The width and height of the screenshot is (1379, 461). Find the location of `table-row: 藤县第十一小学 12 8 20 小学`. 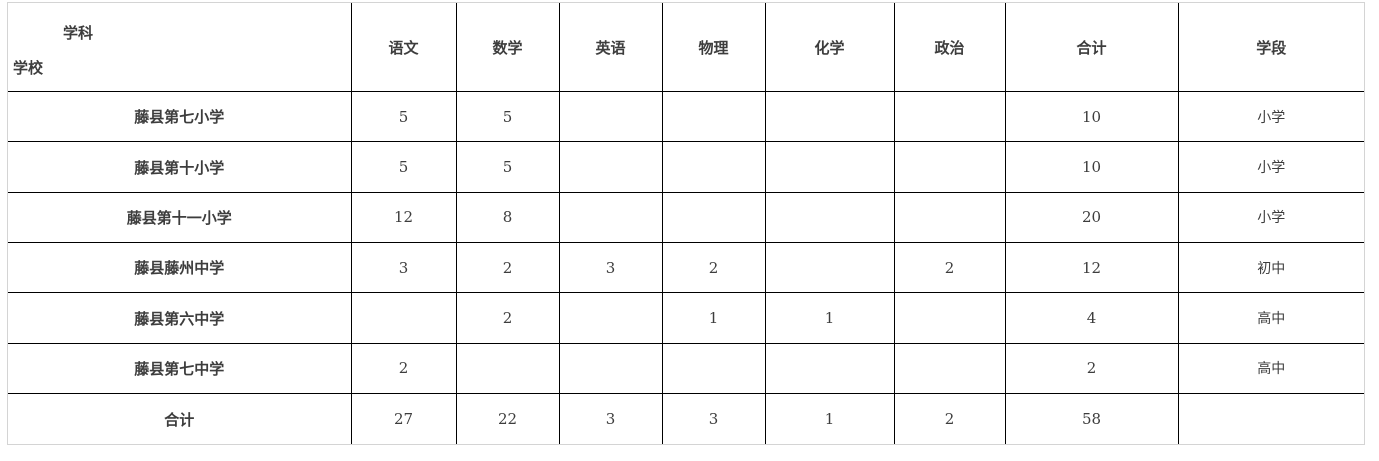

table-row: 藤县第十一小学 12 8 20 小学 is located at coordinates (686, 217).